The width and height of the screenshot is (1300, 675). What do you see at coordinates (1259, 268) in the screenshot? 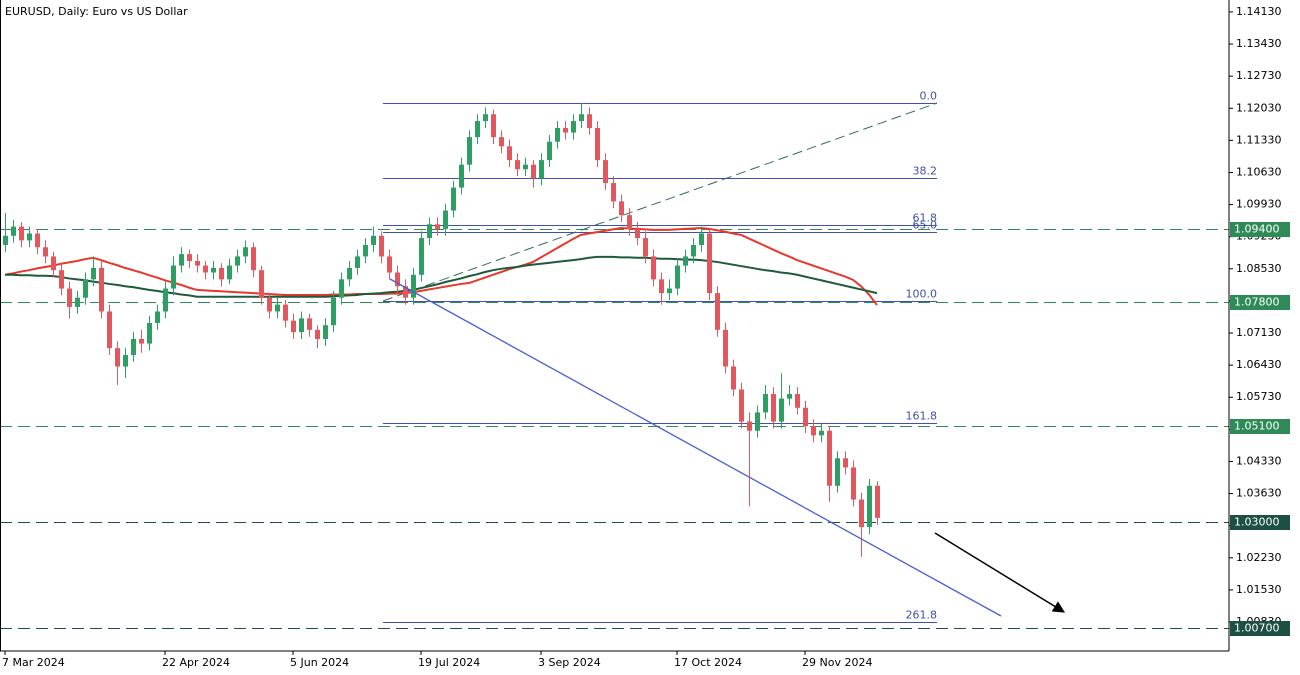
I see `y-tick-label: 1.08530` at bounding box center [1259, 268].